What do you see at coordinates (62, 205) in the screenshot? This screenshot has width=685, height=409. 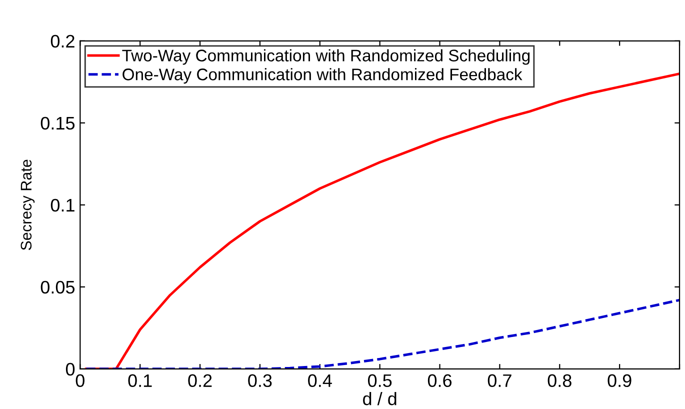 I see `y-tick-label: 0.1` at bounding box center [62, 205].